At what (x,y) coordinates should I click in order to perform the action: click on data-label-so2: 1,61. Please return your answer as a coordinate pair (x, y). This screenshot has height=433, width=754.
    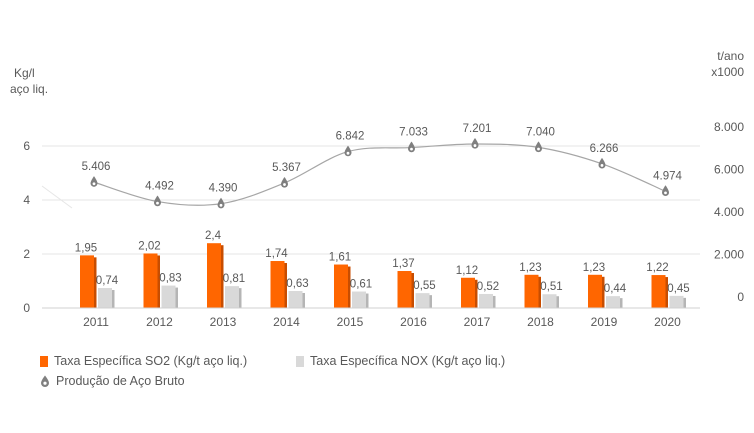
    Looking at the image, I should click on (340, 258).